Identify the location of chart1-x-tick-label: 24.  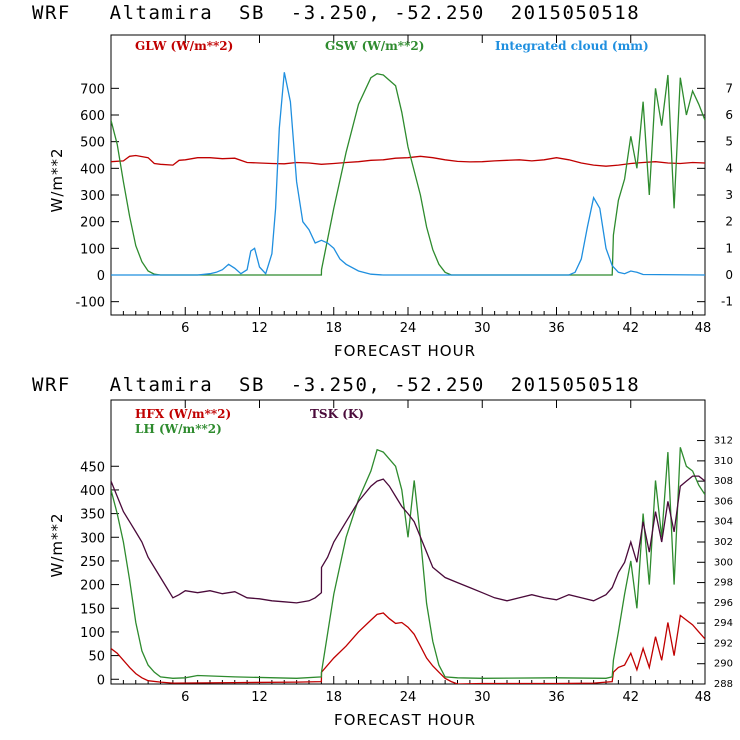
(408, 328).